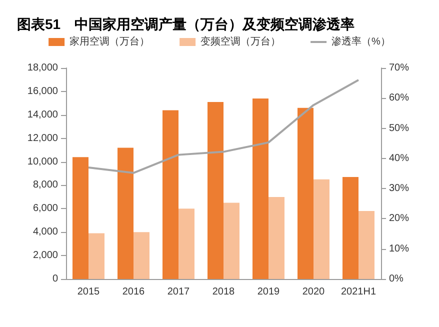  Describe the element at coordinates (399, 98) in the screenshot. I see `y2-tick-label: 60%` at that location.